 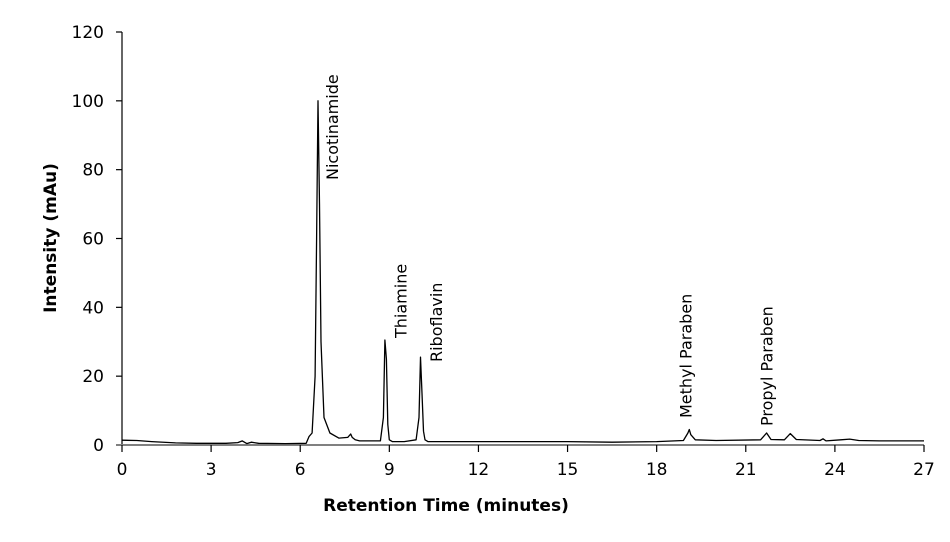 What do you see at coordinates (767, 366) in the screenshot?
I see `peak-label: Propyl Paraben` at bounding box center [767, 366].